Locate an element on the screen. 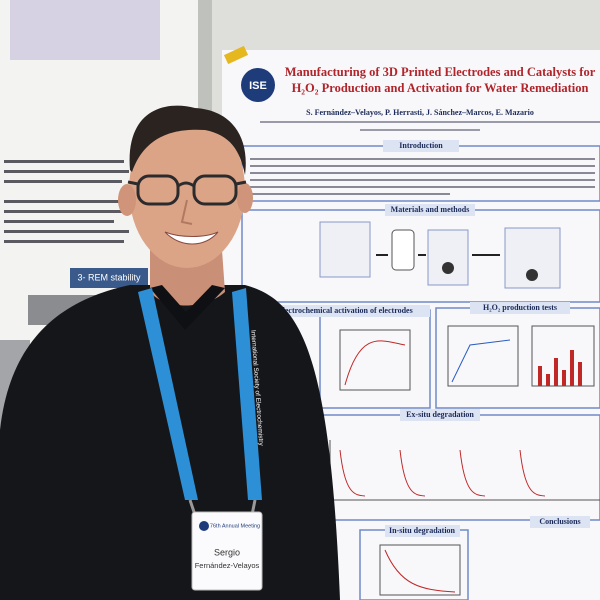  badge-event: 76th Annual Meeting is located at coordinates (235, 526).